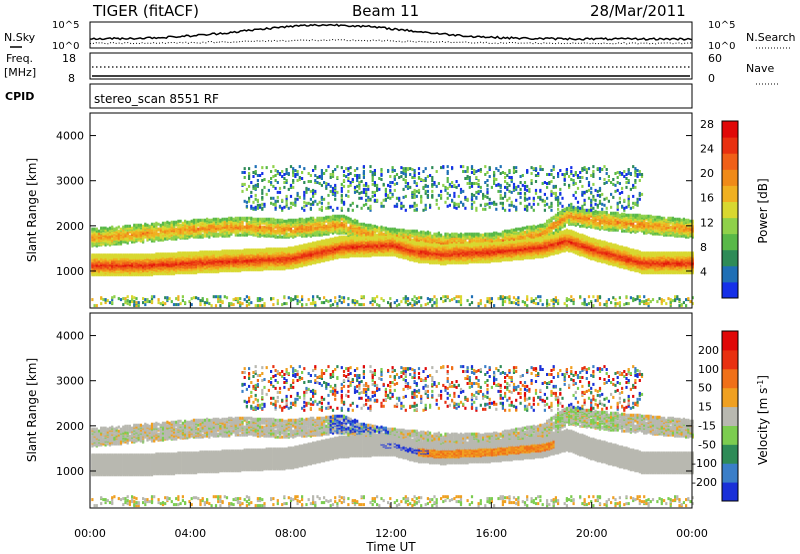 The width and height of the screenshot is (800, 554). I want to click on mhz-label: [MHz], so click(20, 72).